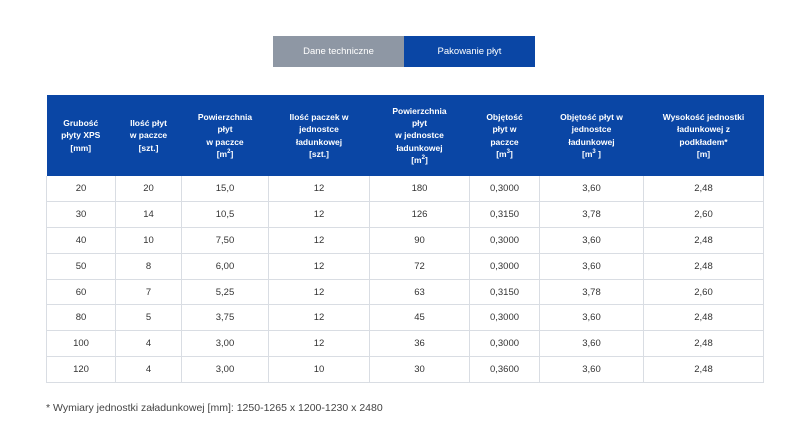 Image resolution: width=800 pixels, height=440 pixels. Describe the element at coordinates (419, 318) in the screenshot. I see `table-cell: 45` at that location.